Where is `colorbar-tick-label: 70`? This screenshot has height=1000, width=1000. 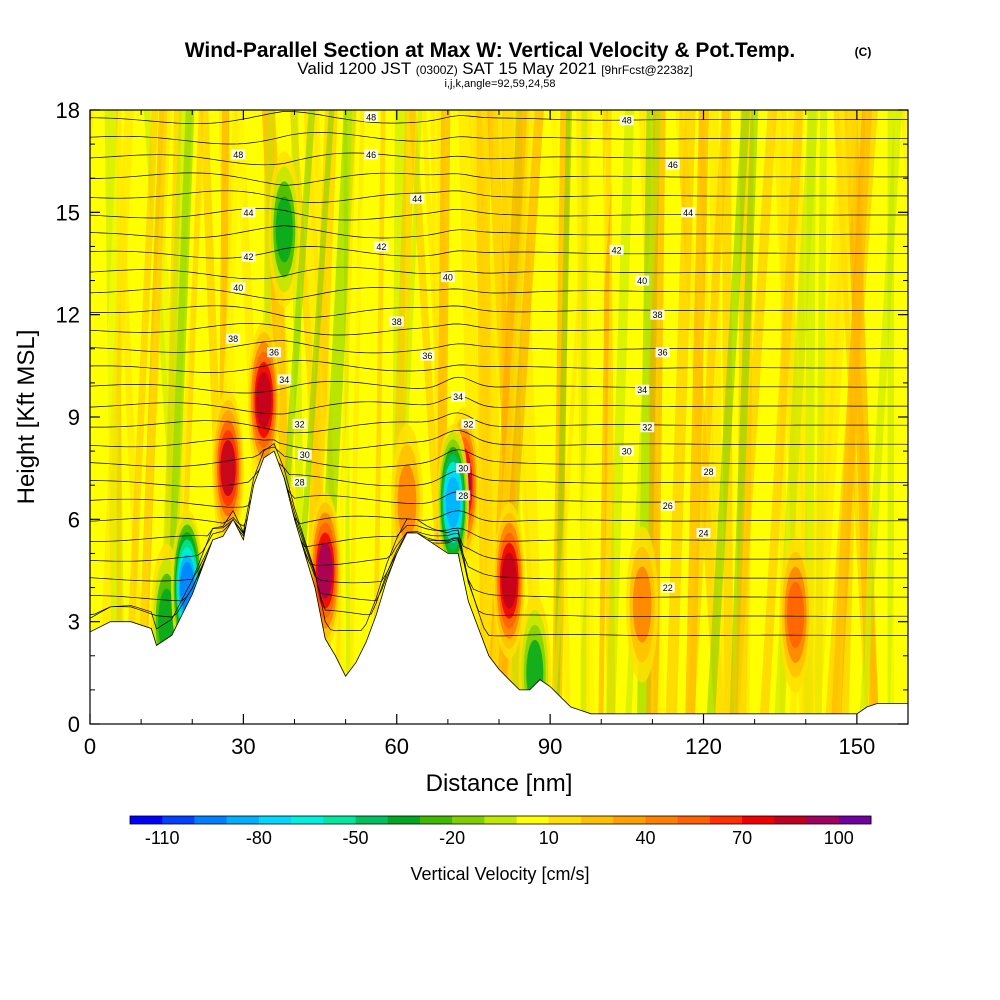
colorbar-tick-label: 70 is located at coordinates (742, 838).